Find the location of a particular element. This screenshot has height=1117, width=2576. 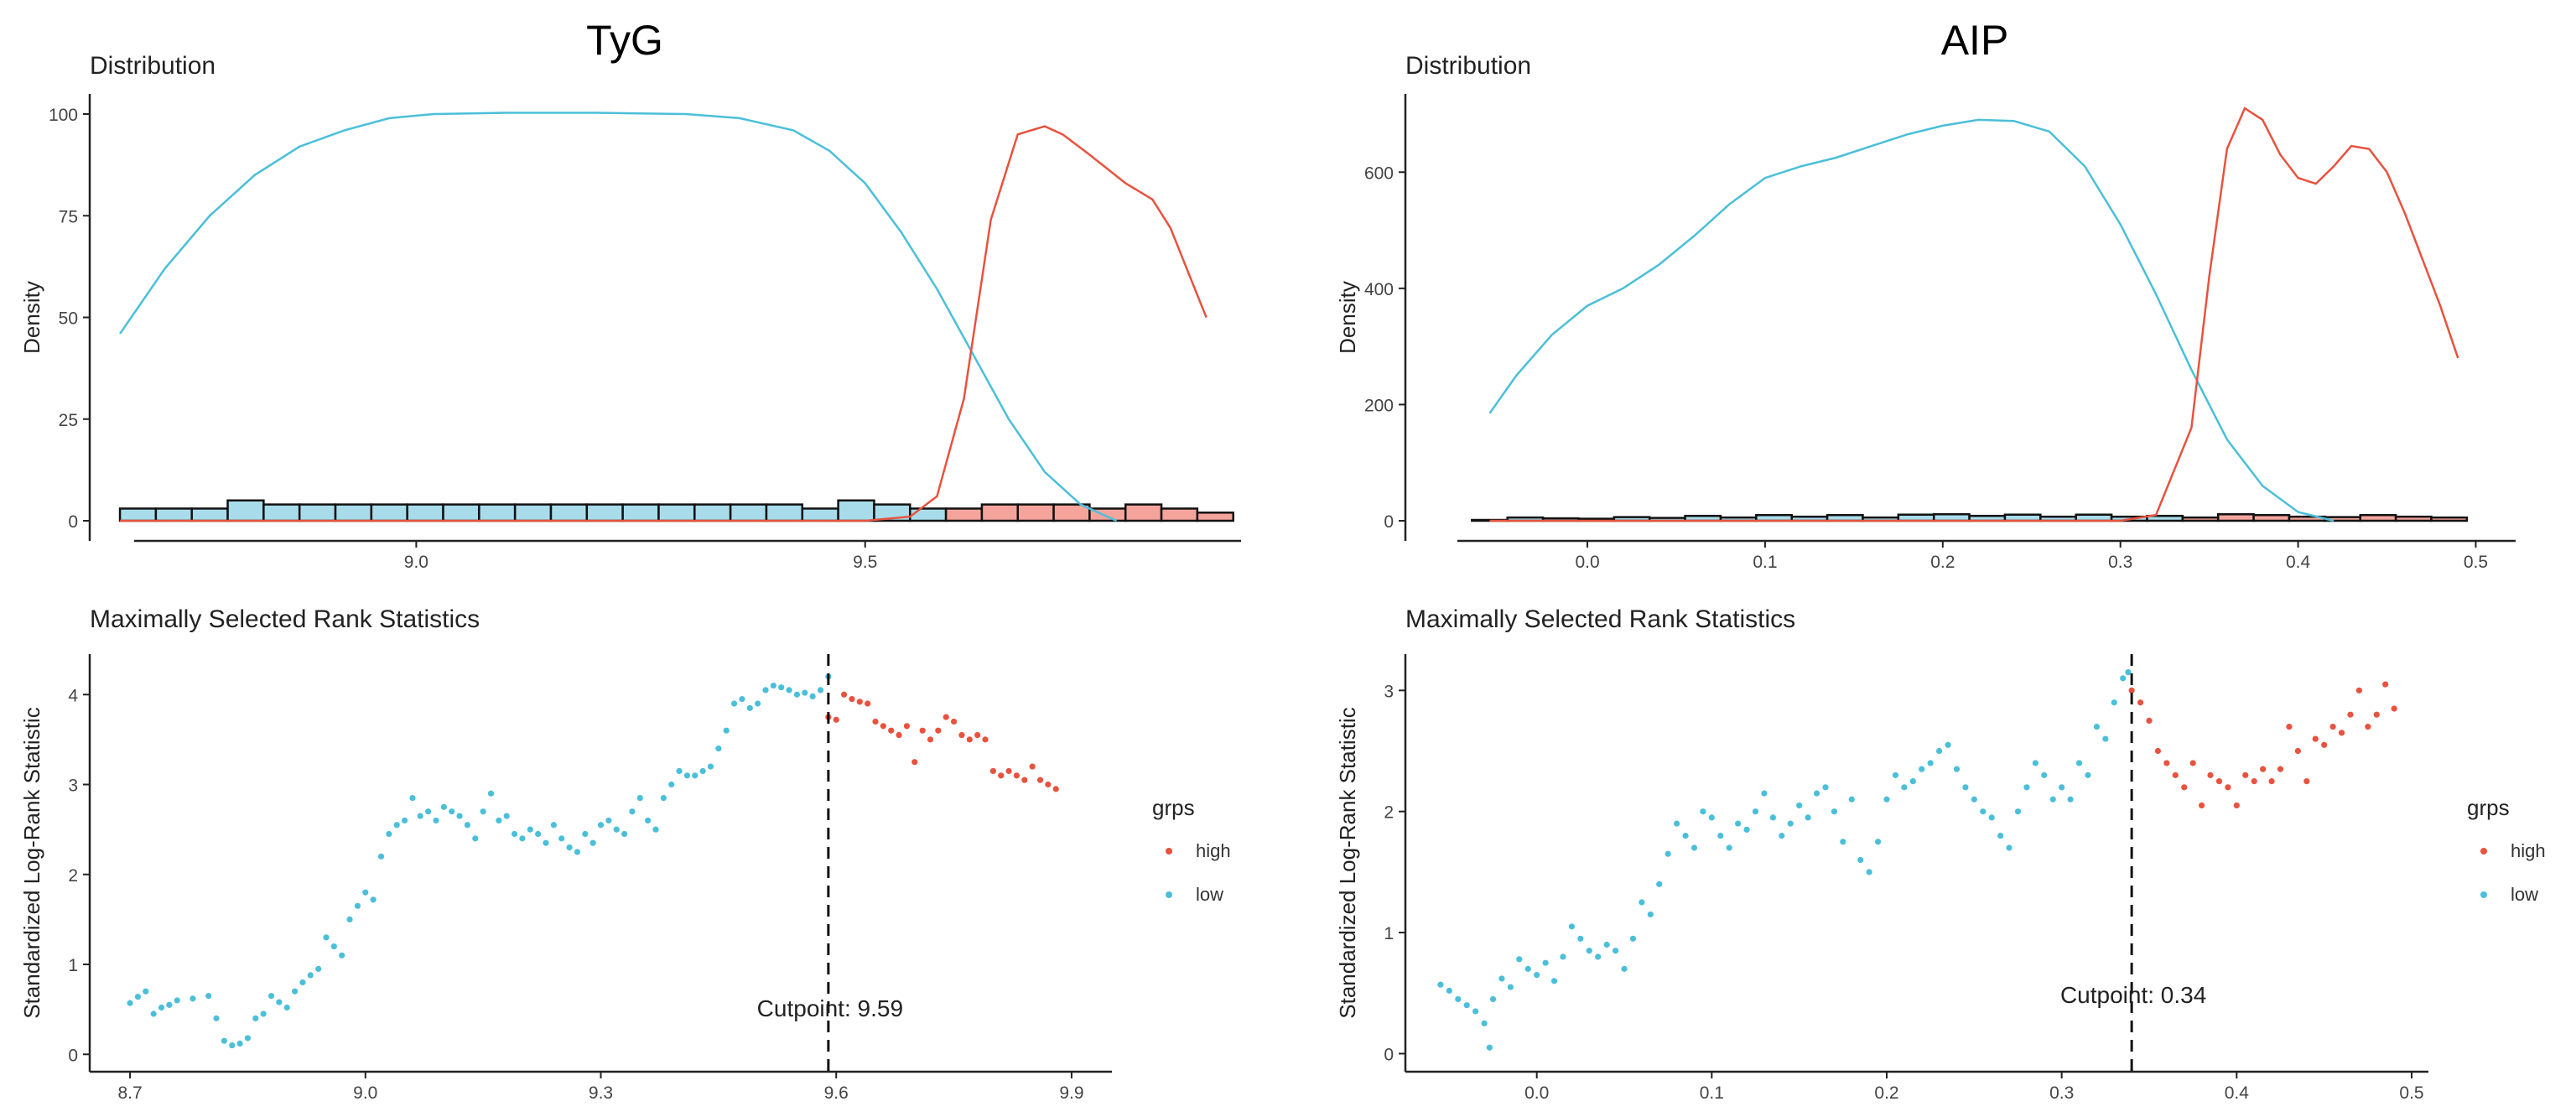

cutpoint-label: Cutpoint: 9.59 is located at coordinates (830, 1008).